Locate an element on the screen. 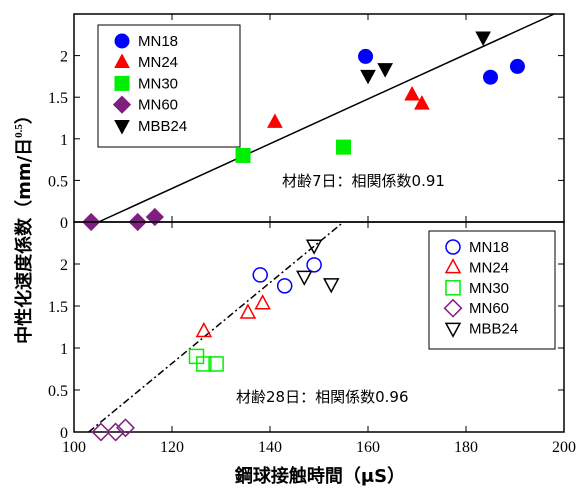 The image size is (577, 489). y-axis-title: 中性化速度係数（mm/日0.5） is located at coordinates (24, 225).